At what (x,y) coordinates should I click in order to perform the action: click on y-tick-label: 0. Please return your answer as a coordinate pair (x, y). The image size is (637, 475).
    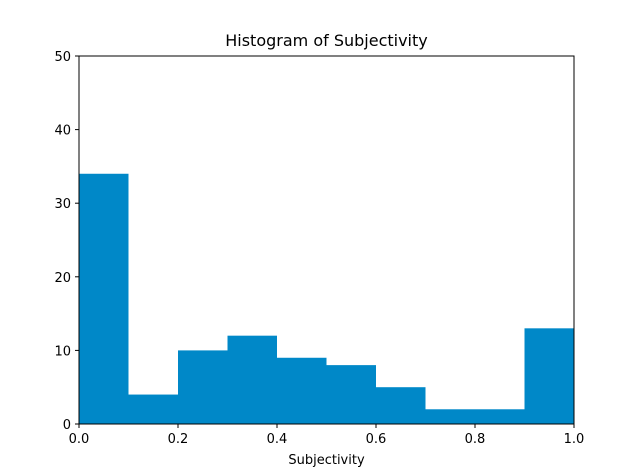
    Looking at the image, I should click on (67, 425).